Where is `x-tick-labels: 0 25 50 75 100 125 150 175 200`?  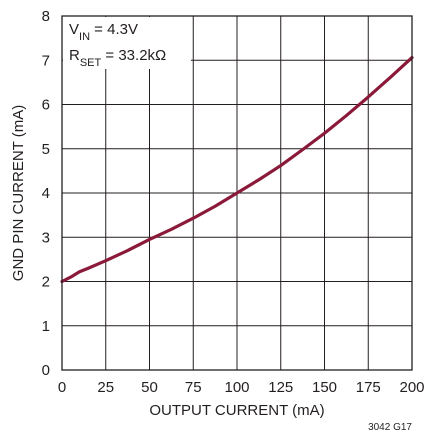
x-tick-labels: 0 25 50 75 100 125 150 175 200 is located at coordinates (241, 387).